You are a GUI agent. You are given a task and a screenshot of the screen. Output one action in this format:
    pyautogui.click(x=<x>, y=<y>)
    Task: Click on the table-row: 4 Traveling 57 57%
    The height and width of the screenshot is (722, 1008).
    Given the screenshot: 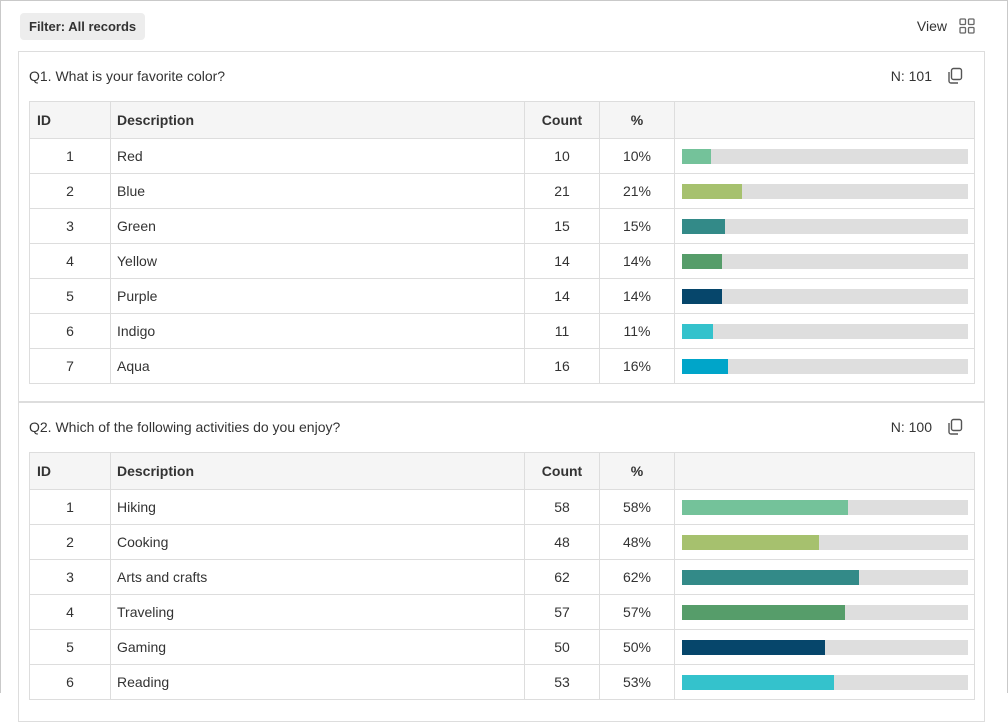 What is the action you would take?
    pyautogui.click(x=502, y=612)
    